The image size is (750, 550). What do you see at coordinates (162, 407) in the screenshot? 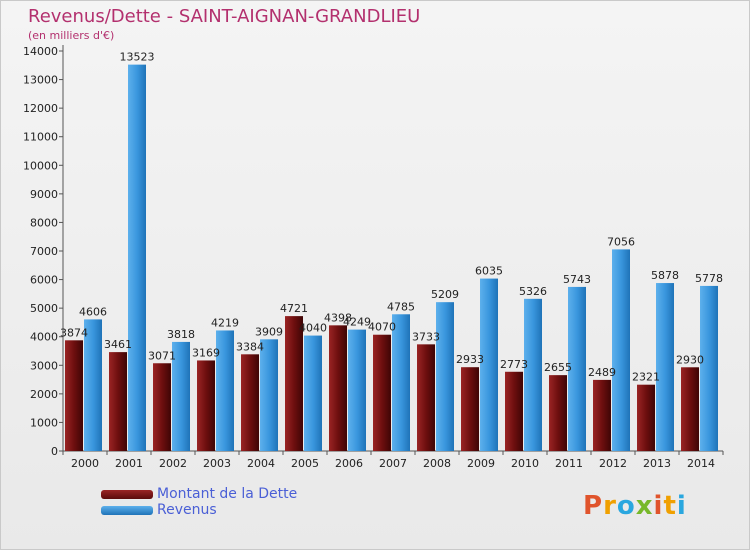
I see `bar-dette-2002` at bounding box center [162, 407].